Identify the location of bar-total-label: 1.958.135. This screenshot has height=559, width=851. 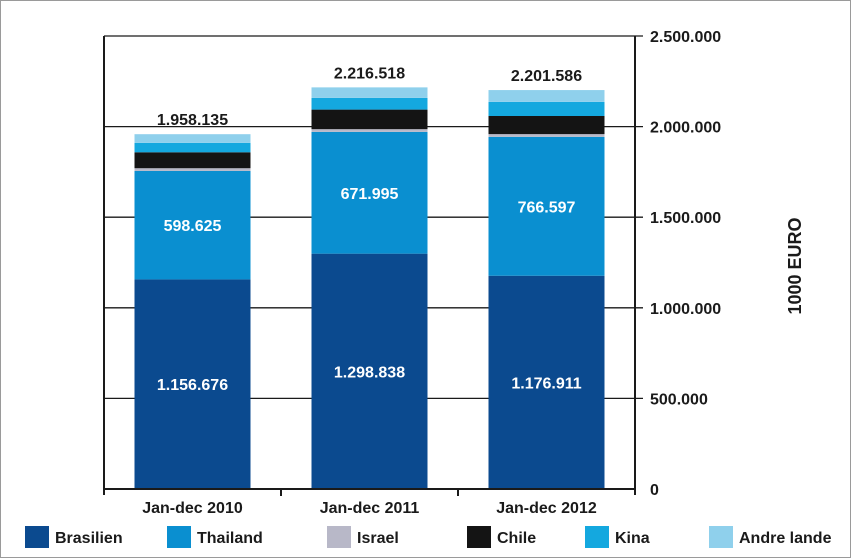
(192, 120).